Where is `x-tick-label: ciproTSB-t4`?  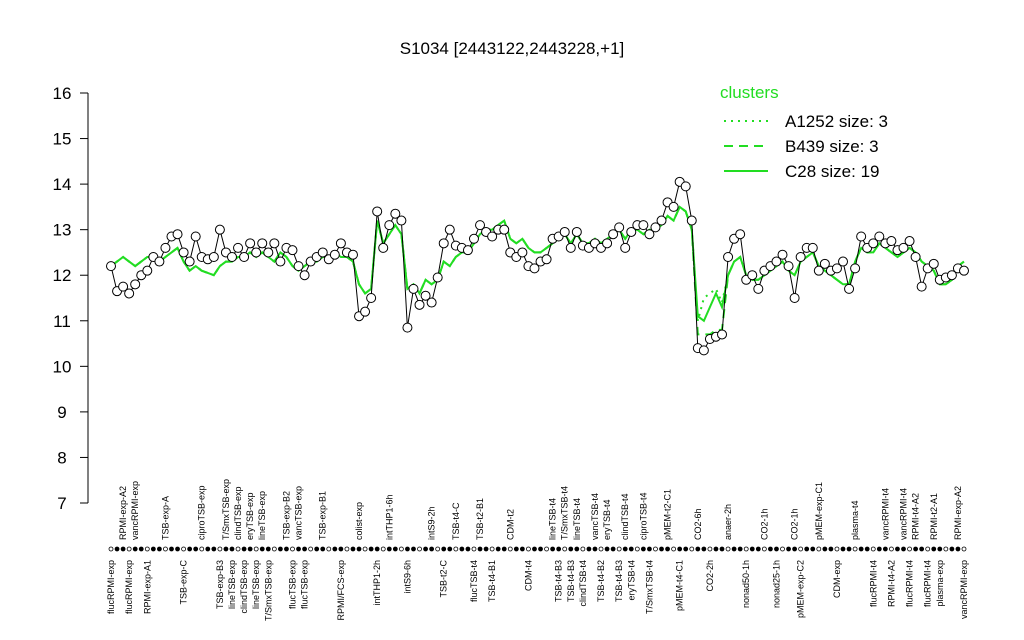
x-tick-label: ciproTSB-t4 is located at coordinates (643, 516).